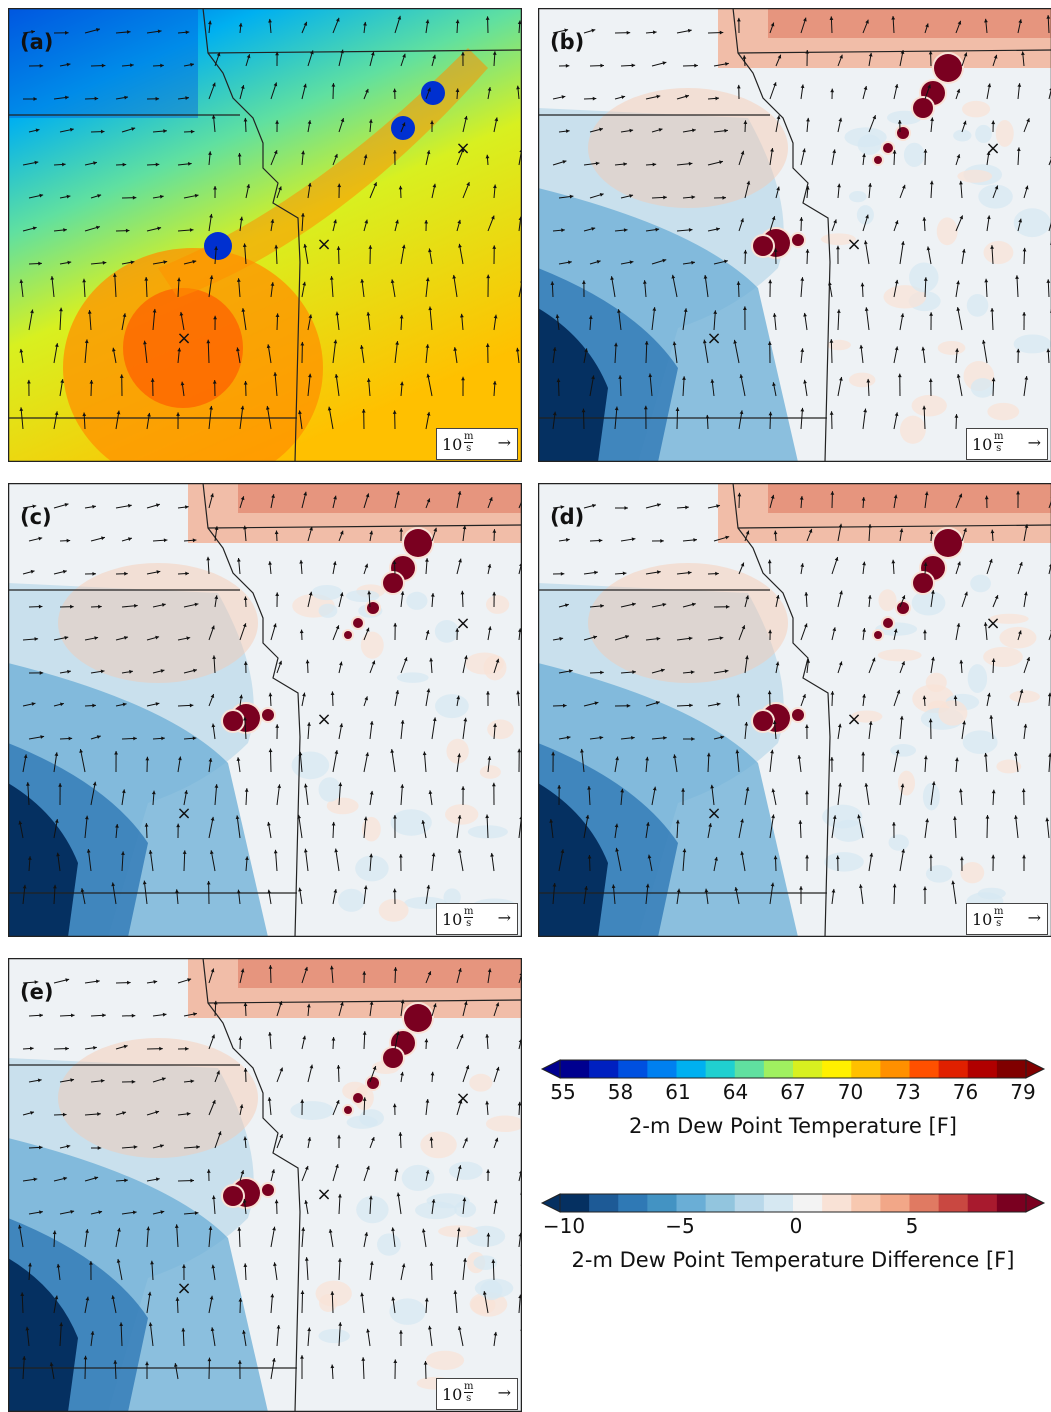 The image size is (1051, 1412). I want to click on colorbar-extend-low, so click(551, 1203).